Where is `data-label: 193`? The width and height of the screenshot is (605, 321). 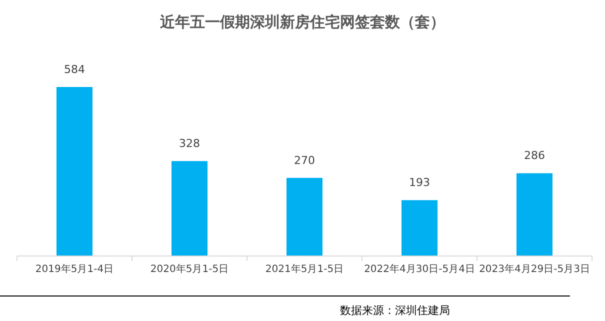
data-label: 193 is located at coordinates (419, 183).